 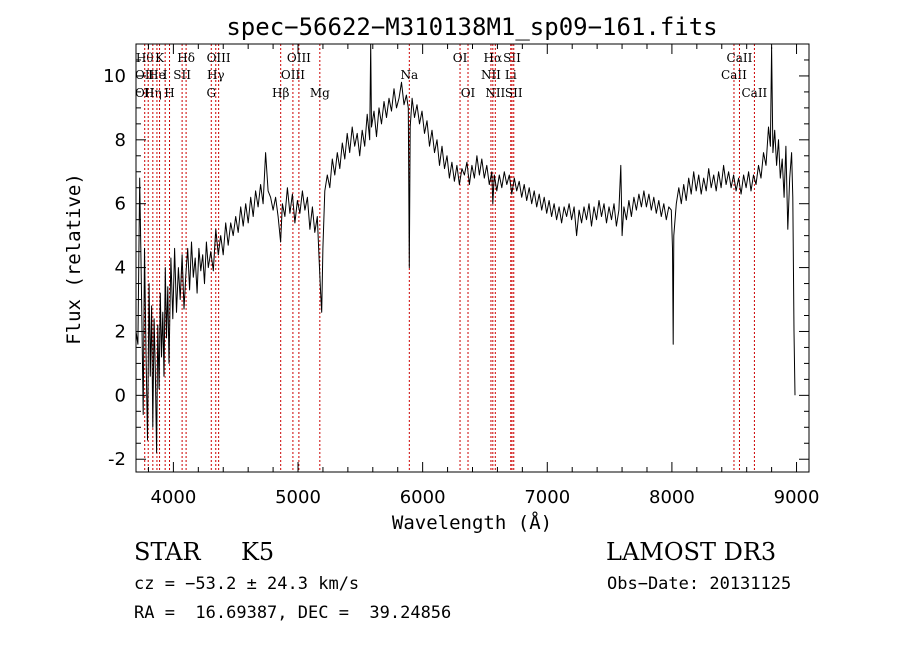 I want to click on redshift-label: cz = −53.2 ± 24.3 km/s, so click(x=247, y=584).